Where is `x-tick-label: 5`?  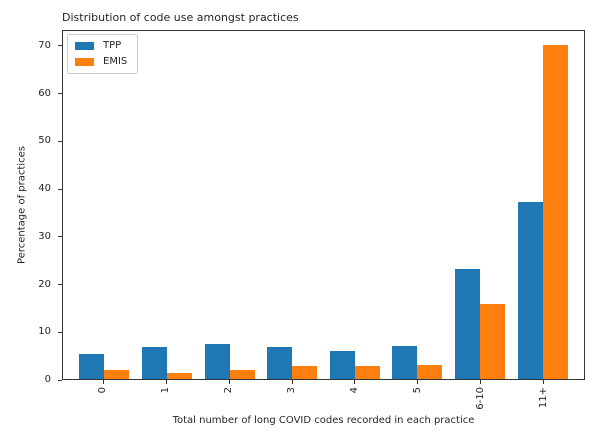 x-tick-label: 5 is located at coordinates (417, 390).